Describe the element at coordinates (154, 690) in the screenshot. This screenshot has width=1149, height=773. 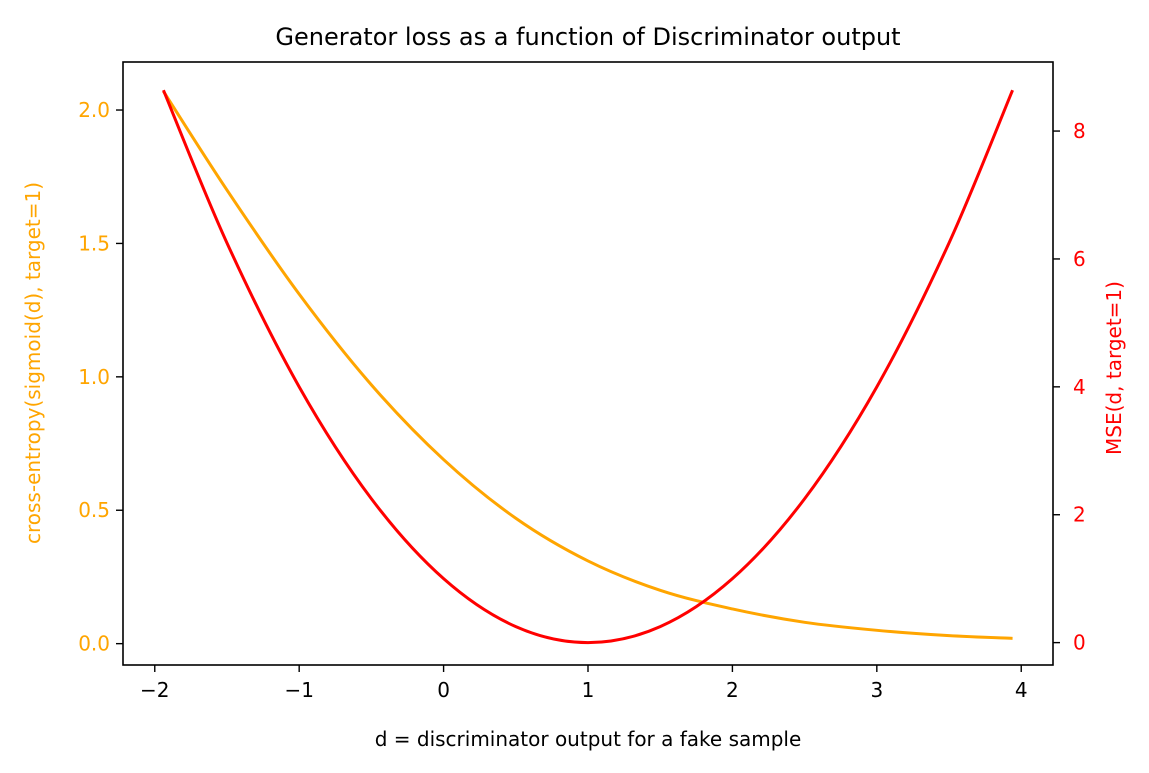
I see `x-tick-label: −2` at that location.